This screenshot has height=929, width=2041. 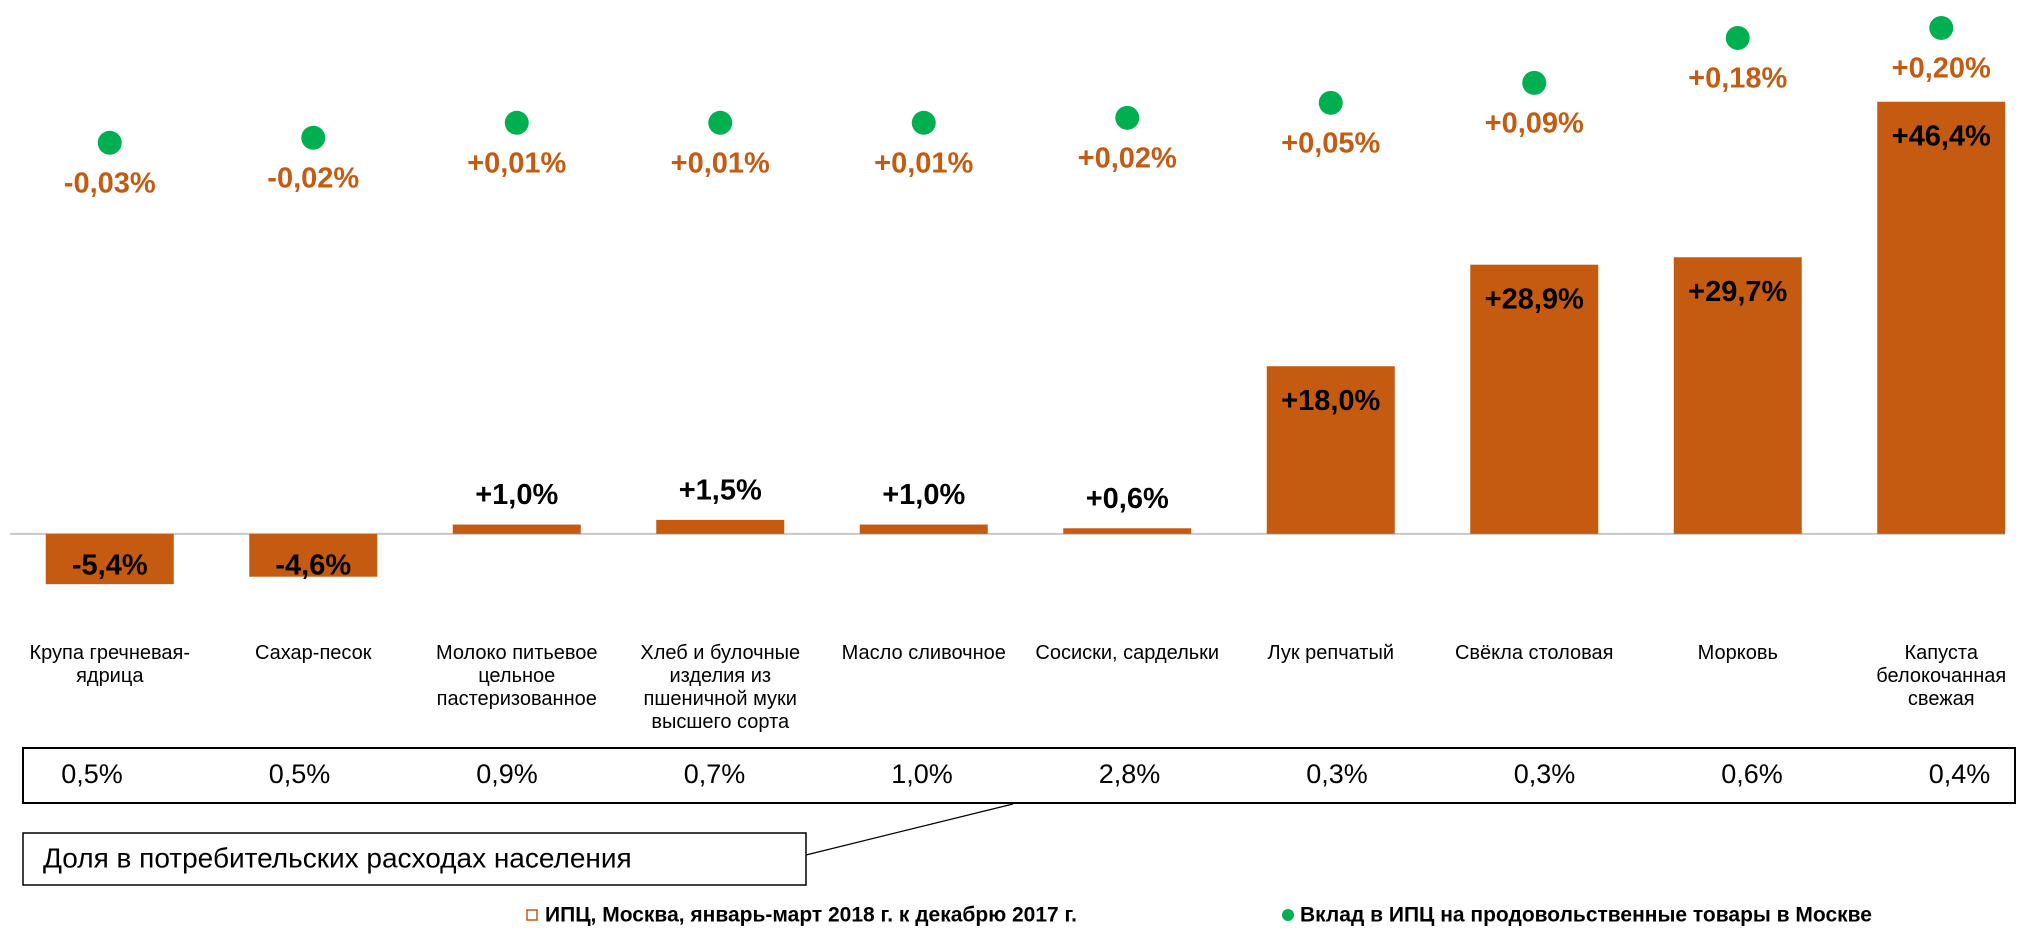 I want to click on category-label: Масло сливочное, so click(x=923, y=653).